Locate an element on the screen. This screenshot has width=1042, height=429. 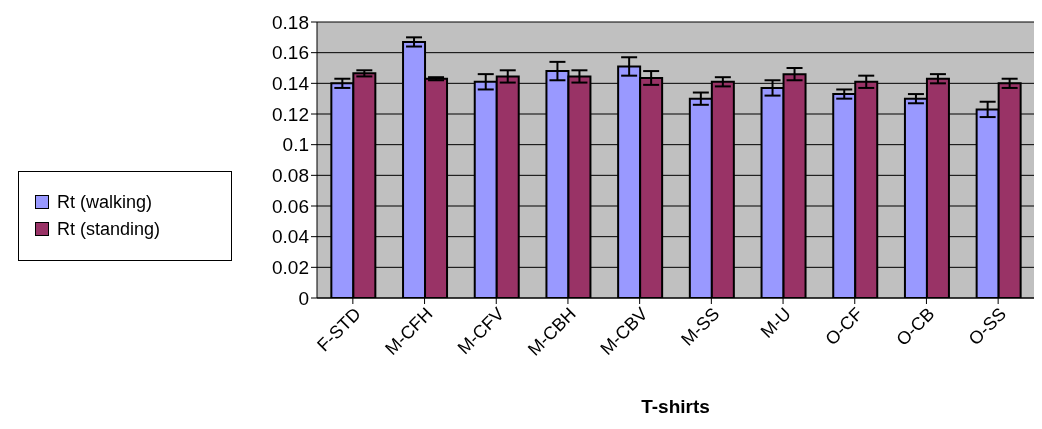
y-tick-label: 0.08 is located at coordinates (290, 176).